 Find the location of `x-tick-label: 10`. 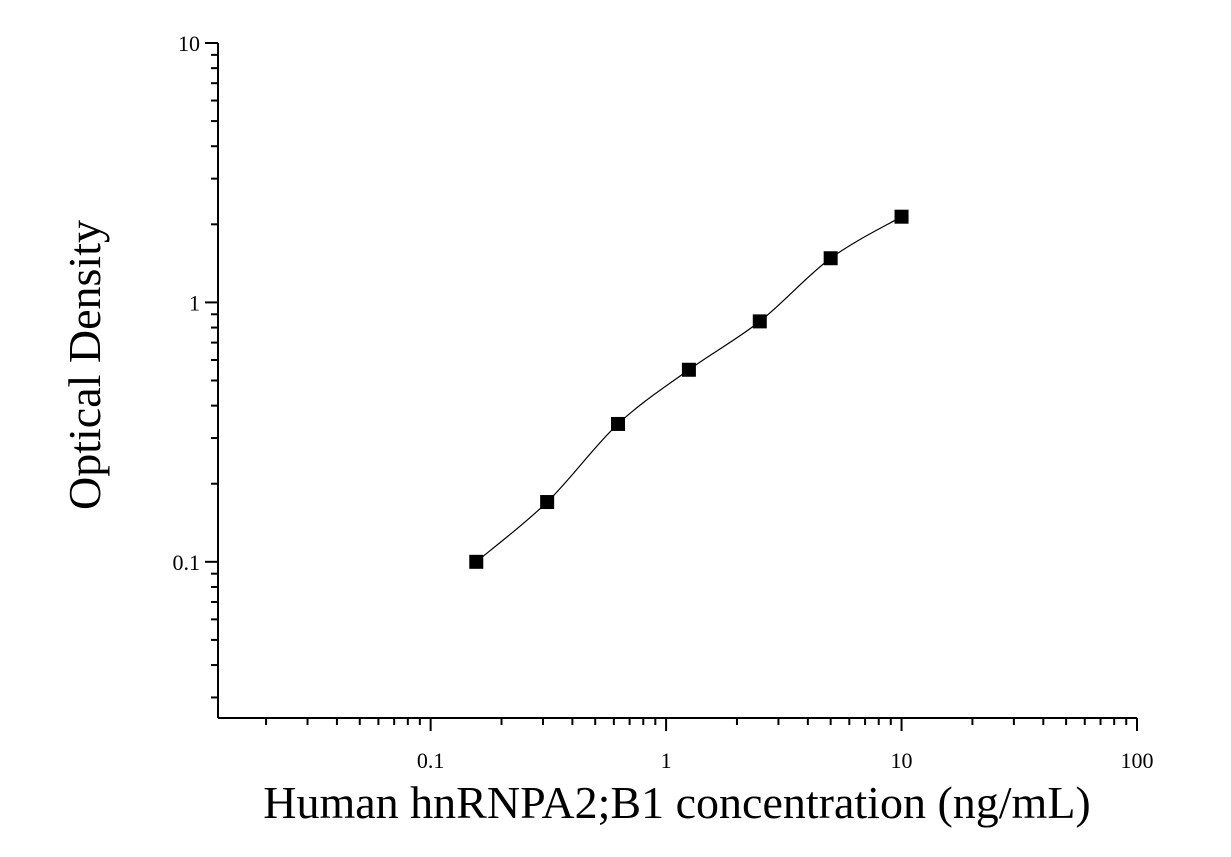

x-tick-label: 10 is located at coordinates (902, 760).